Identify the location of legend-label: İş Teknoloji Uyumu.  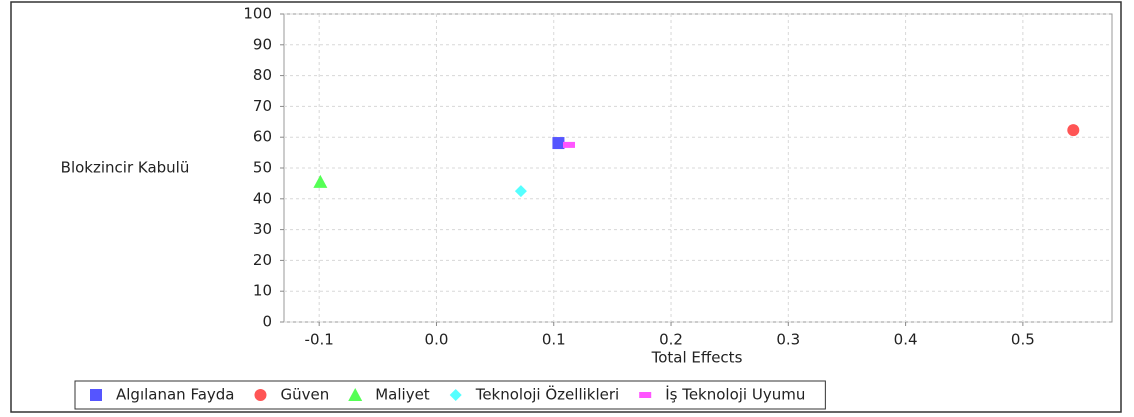
(735, 394).